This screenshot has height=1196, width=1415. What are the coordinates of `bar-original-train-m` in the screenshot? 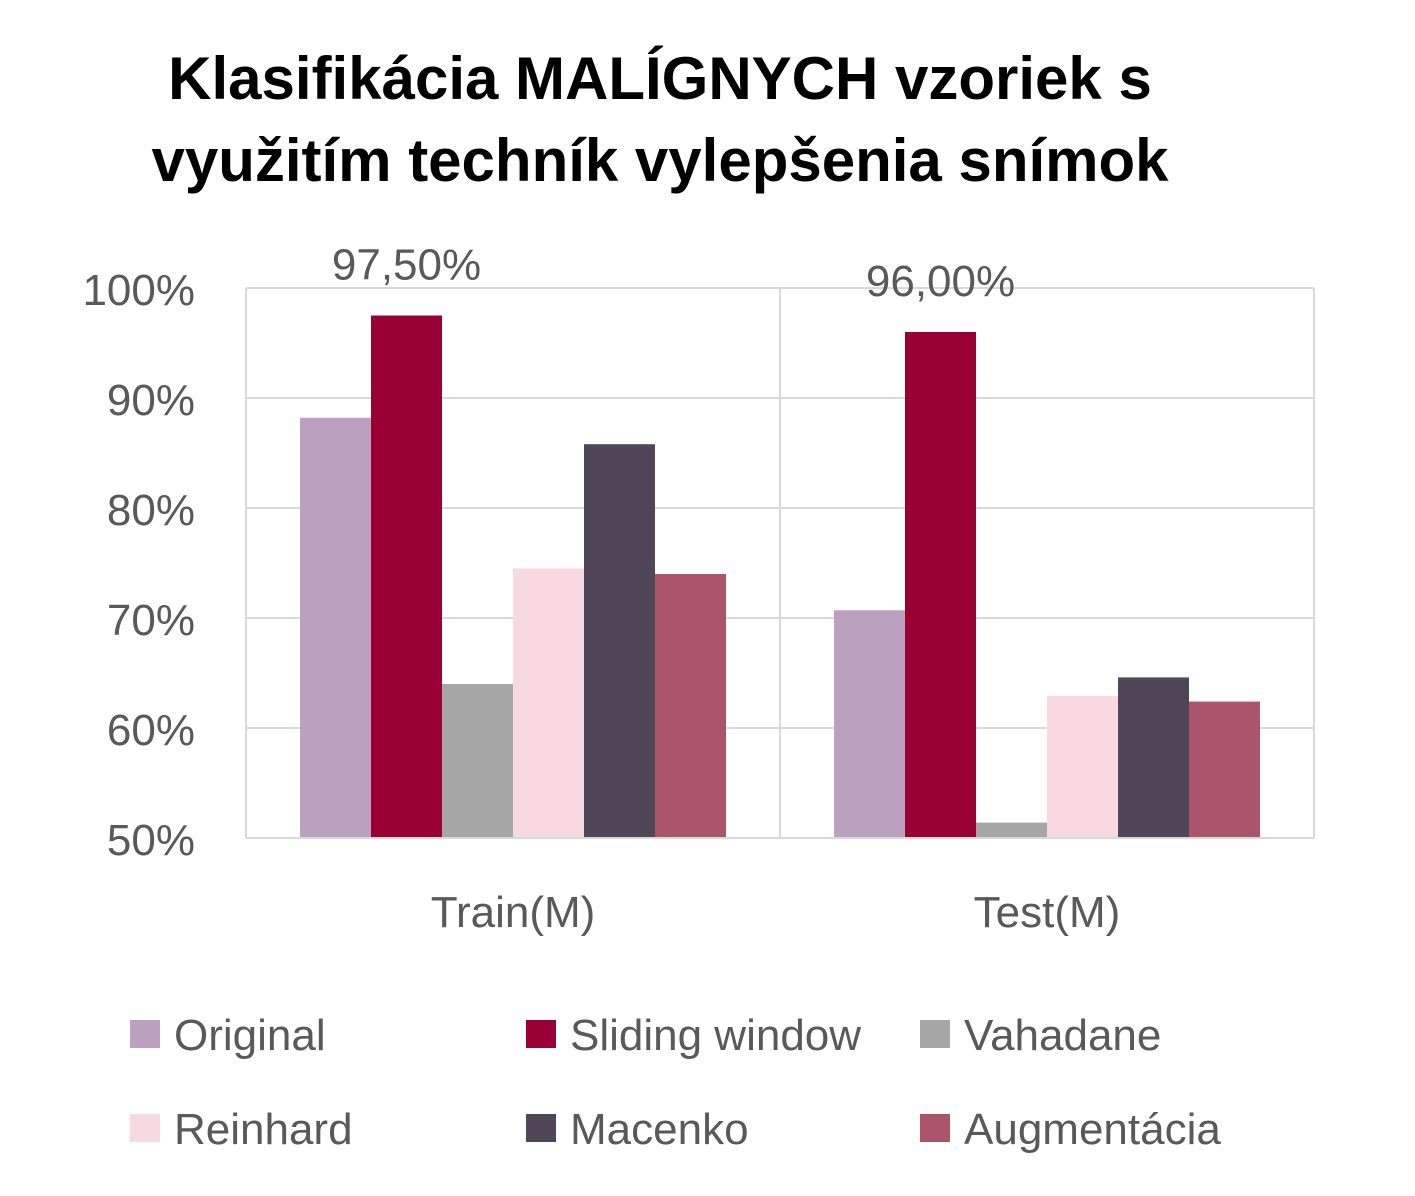 It's located at (335, 627).